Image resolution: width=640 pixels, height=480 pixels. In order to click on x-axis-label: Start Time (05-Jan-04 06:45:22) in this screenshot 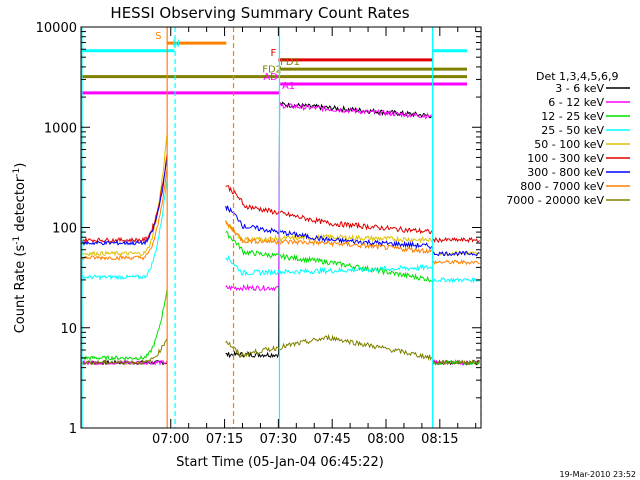, I will do `click(280, 462)`.